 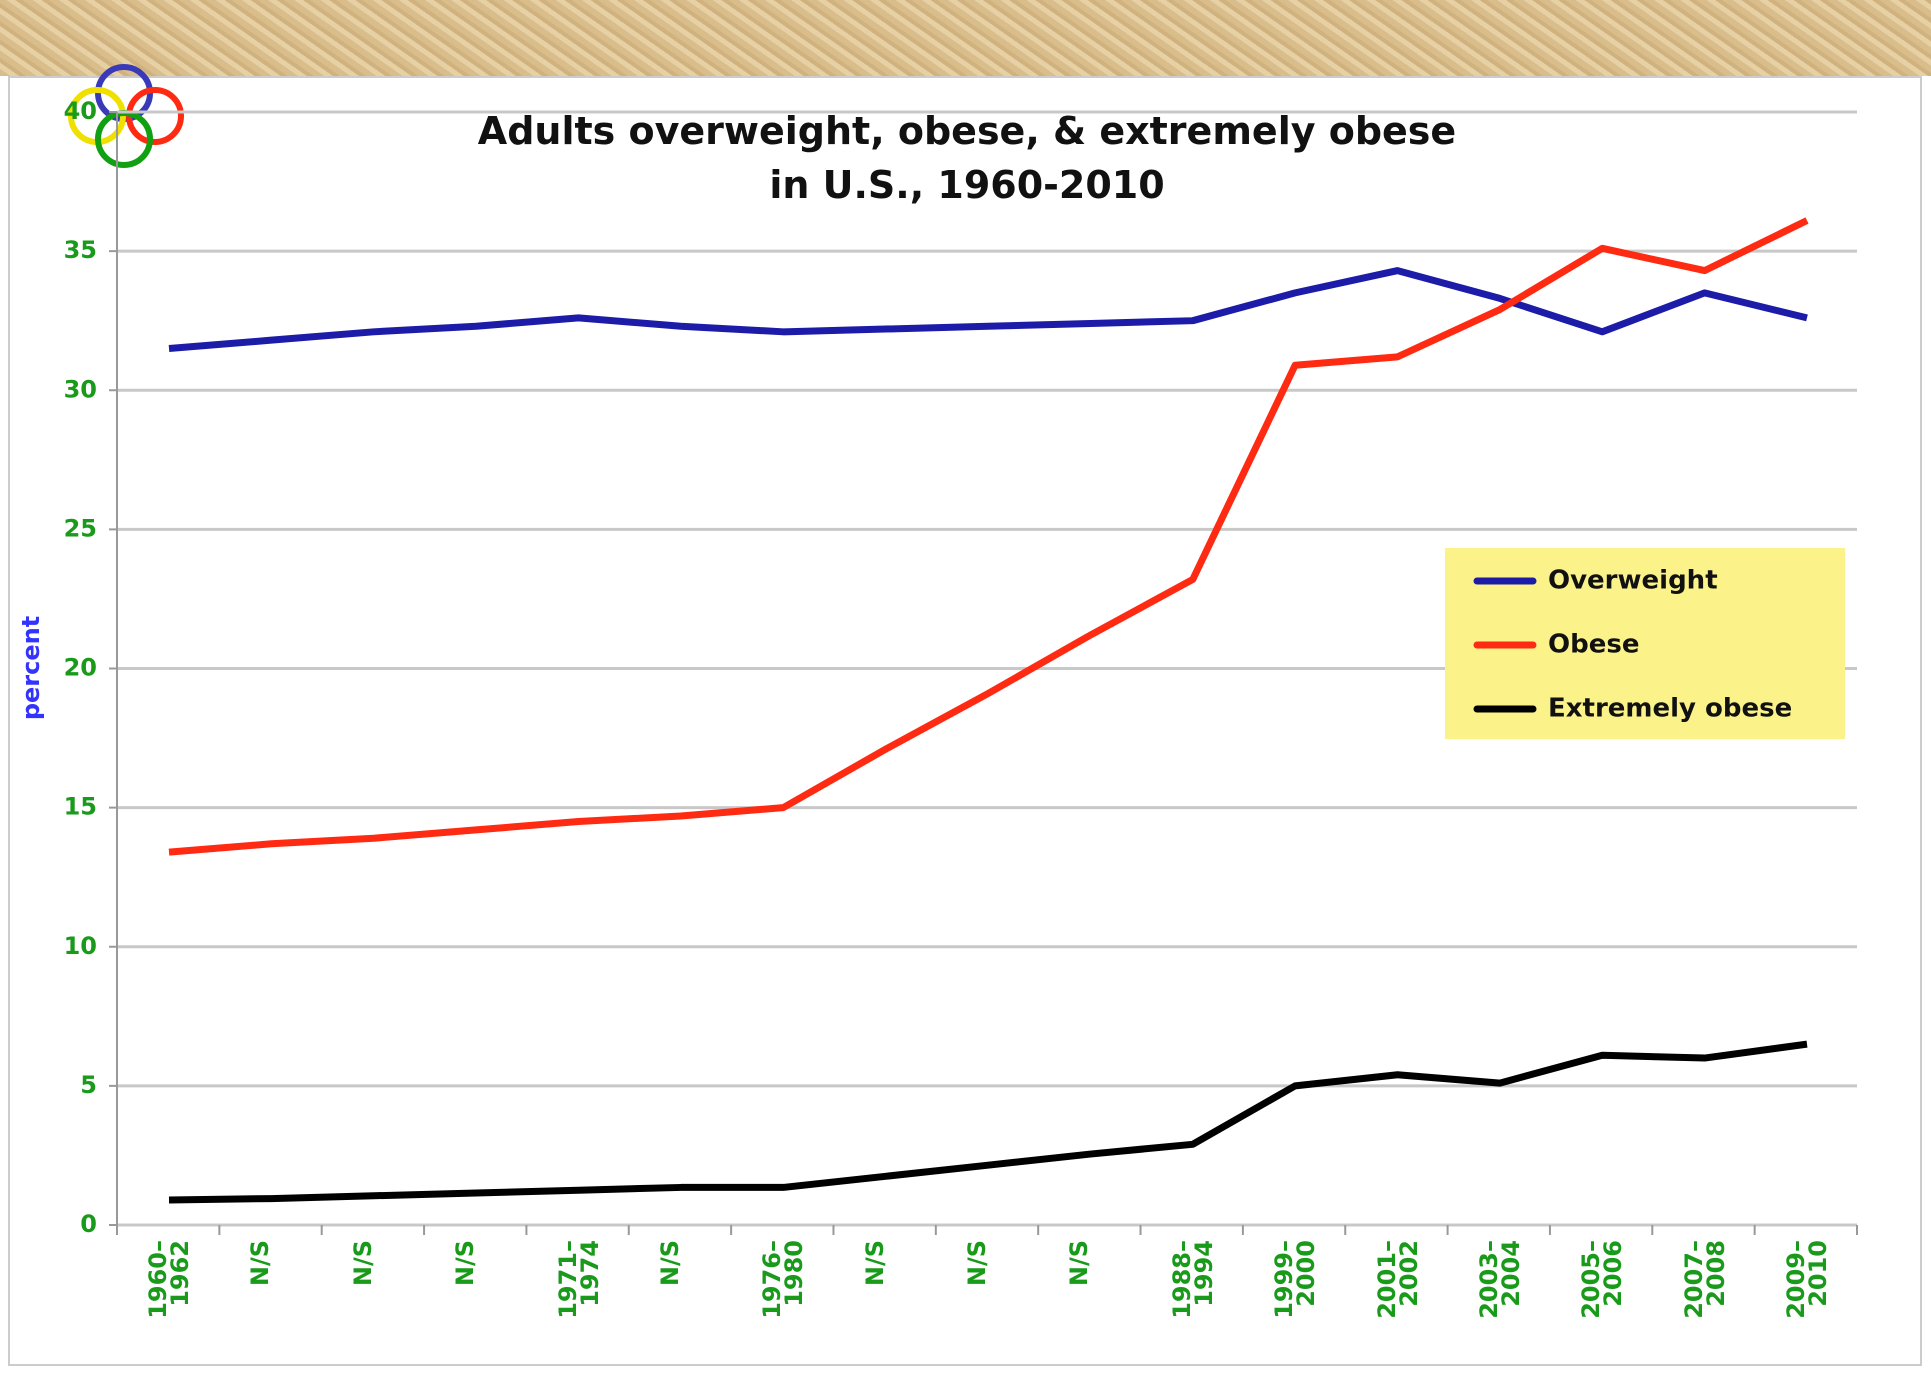 I want to click on header-band, so click(x=965, y=38).